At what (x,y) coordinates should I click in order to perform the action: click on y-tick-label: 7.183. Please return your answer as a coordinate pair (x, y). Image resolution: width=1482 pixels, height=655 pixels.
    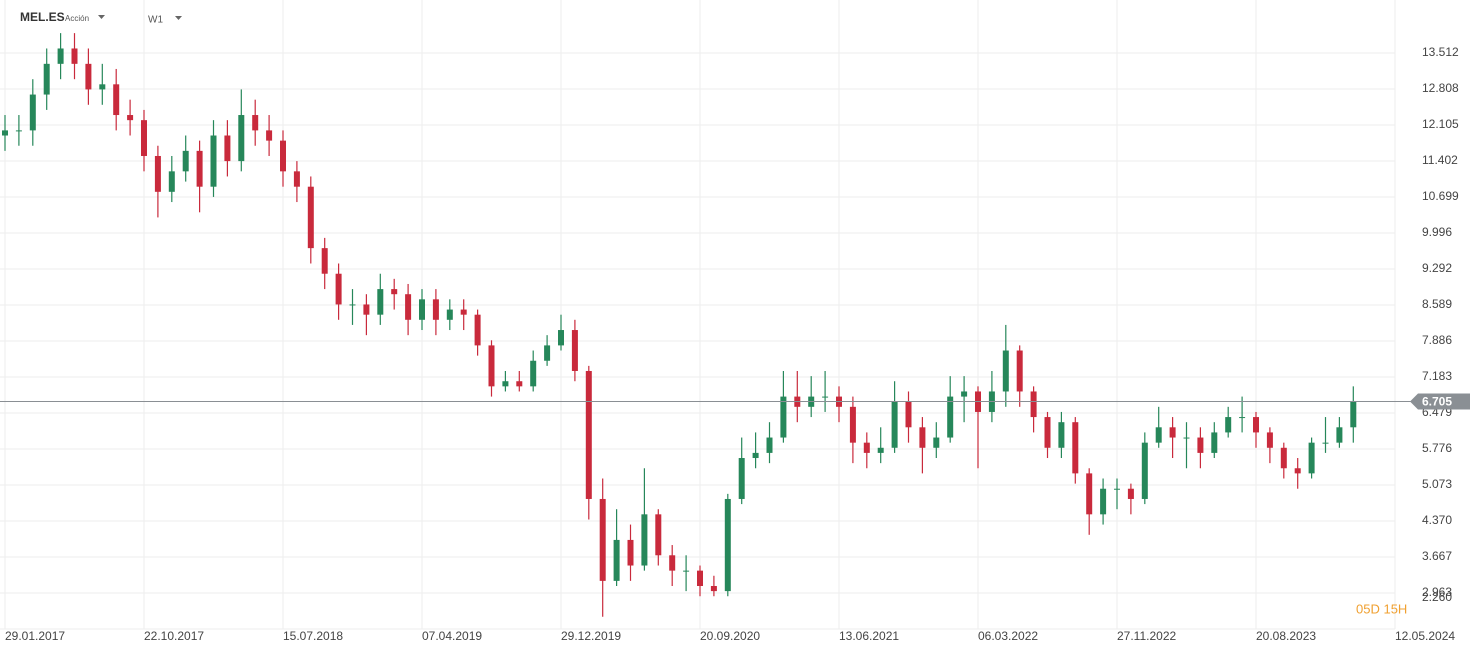
    Looking at the image, I should click on (1437, 376).